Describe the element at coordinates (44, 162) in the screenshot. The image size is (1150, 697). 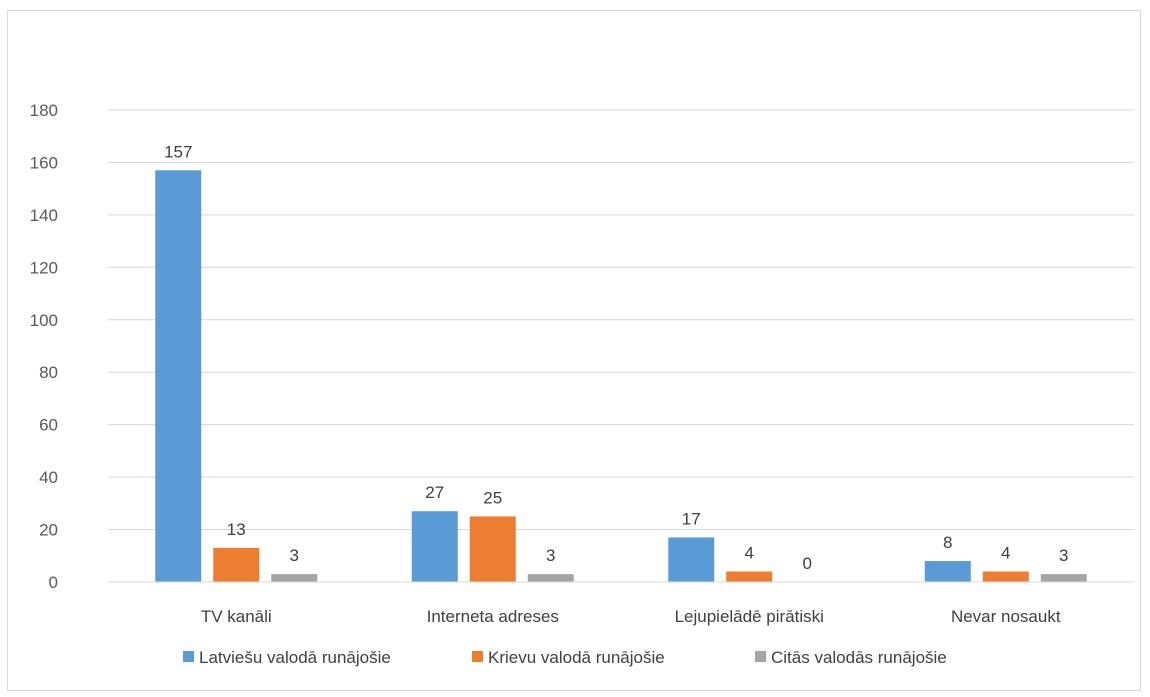
I see `y-tick-label: 160` at that location.